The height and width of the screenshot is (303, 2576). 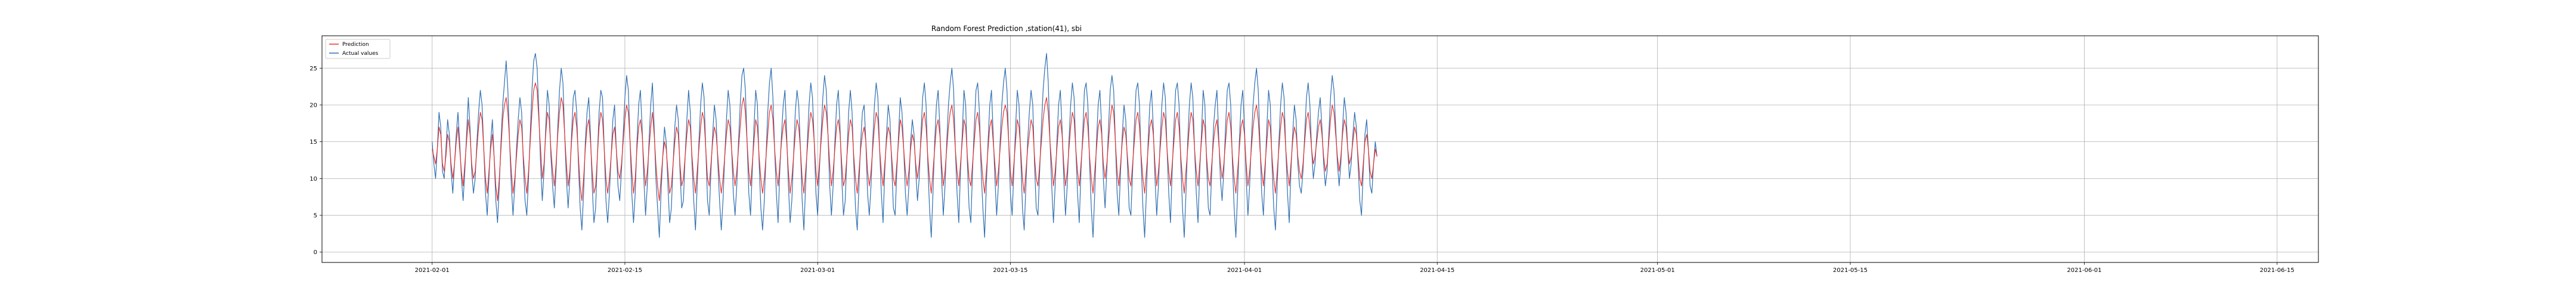 I want to click on y-tick-label: 5, so click(x=316, y=216).